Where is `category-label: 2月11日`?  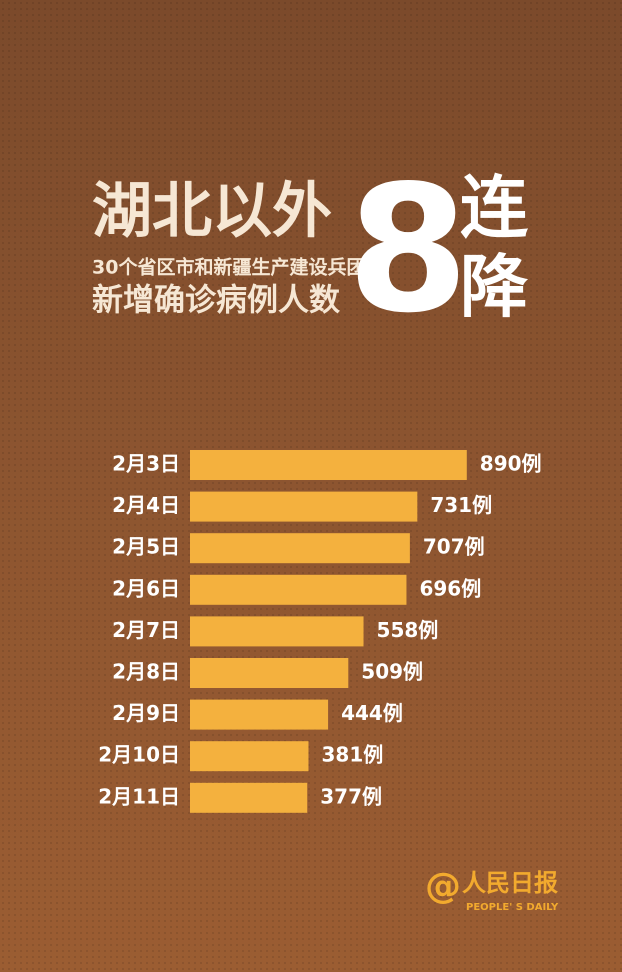
category-label: 2月11日 is located at coordinates (139, 796).